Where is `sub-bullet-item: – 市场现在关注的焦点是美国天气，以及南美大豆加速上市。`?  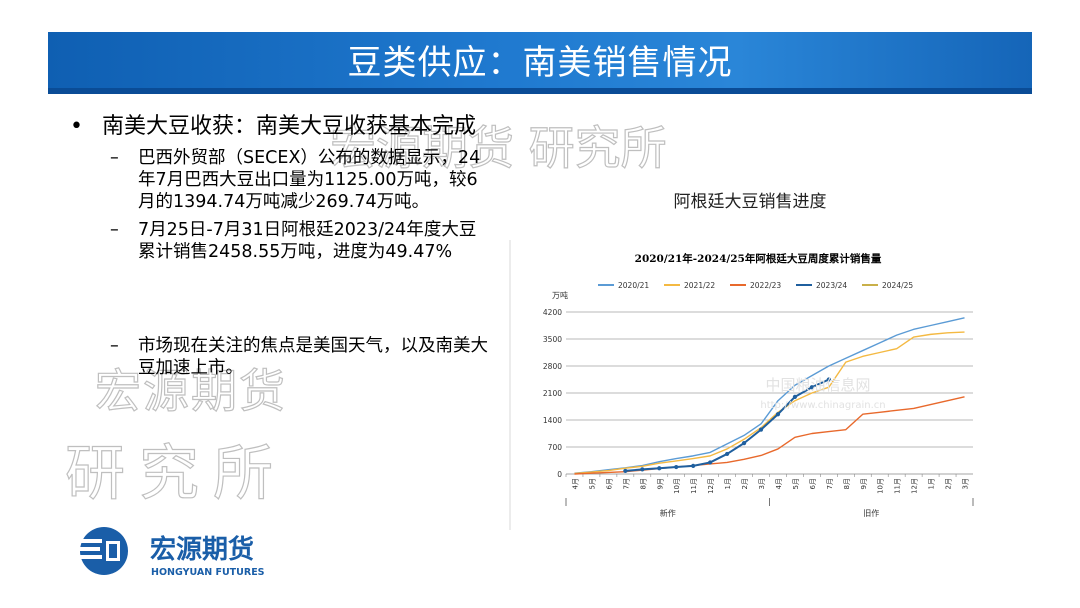 sub-bullet-item: – 市场现在关注的焦点是美国天气，以及南美大豆加速上市。 is located at coordinates (280, 357).